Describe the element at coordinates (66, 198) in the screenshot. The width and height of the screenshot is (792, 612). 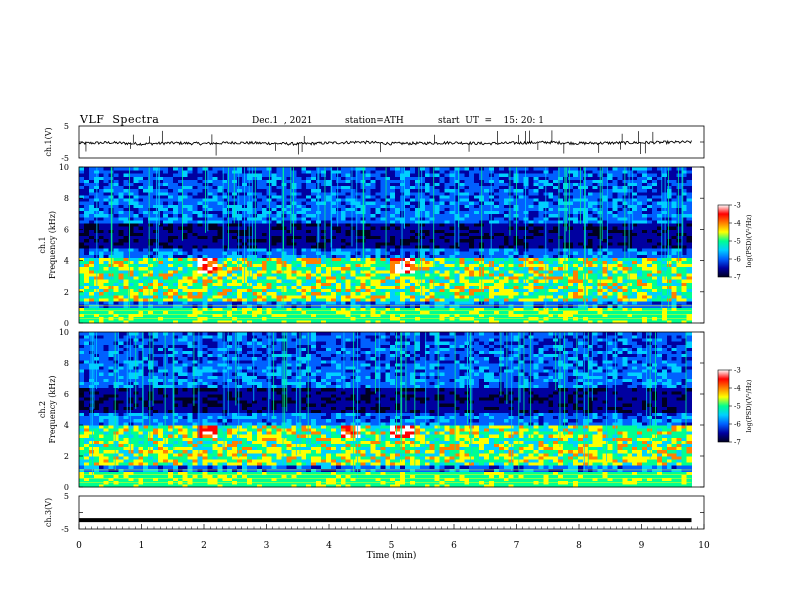
I see `ch1-spectrogram-ytick-label: 8` at that location.